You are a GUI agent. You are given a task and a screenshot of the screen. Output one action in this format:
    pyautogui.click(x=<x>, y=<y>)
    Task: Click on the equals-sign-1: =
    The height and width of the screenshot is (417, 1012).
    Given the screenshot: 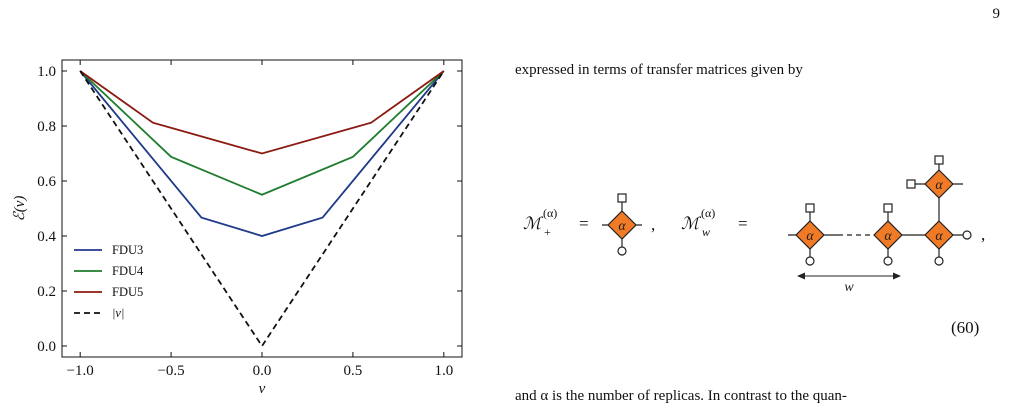 What is the action you would take?
    pyautogui.click(x=584, y=223)
    